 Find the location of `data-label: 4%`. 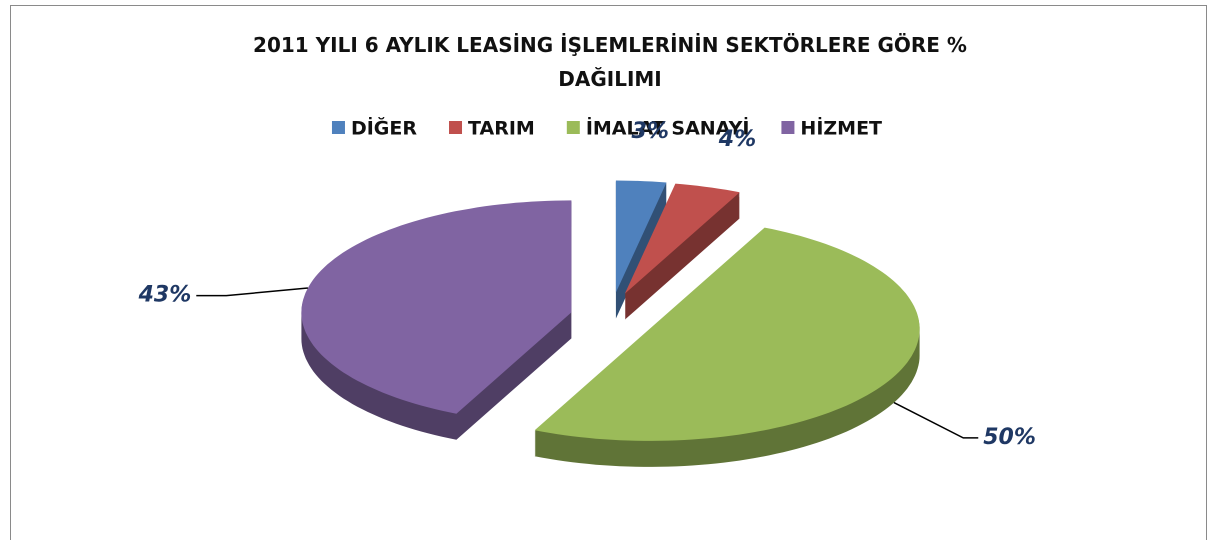

data-label: 4% is located at coordinates (737, 139).